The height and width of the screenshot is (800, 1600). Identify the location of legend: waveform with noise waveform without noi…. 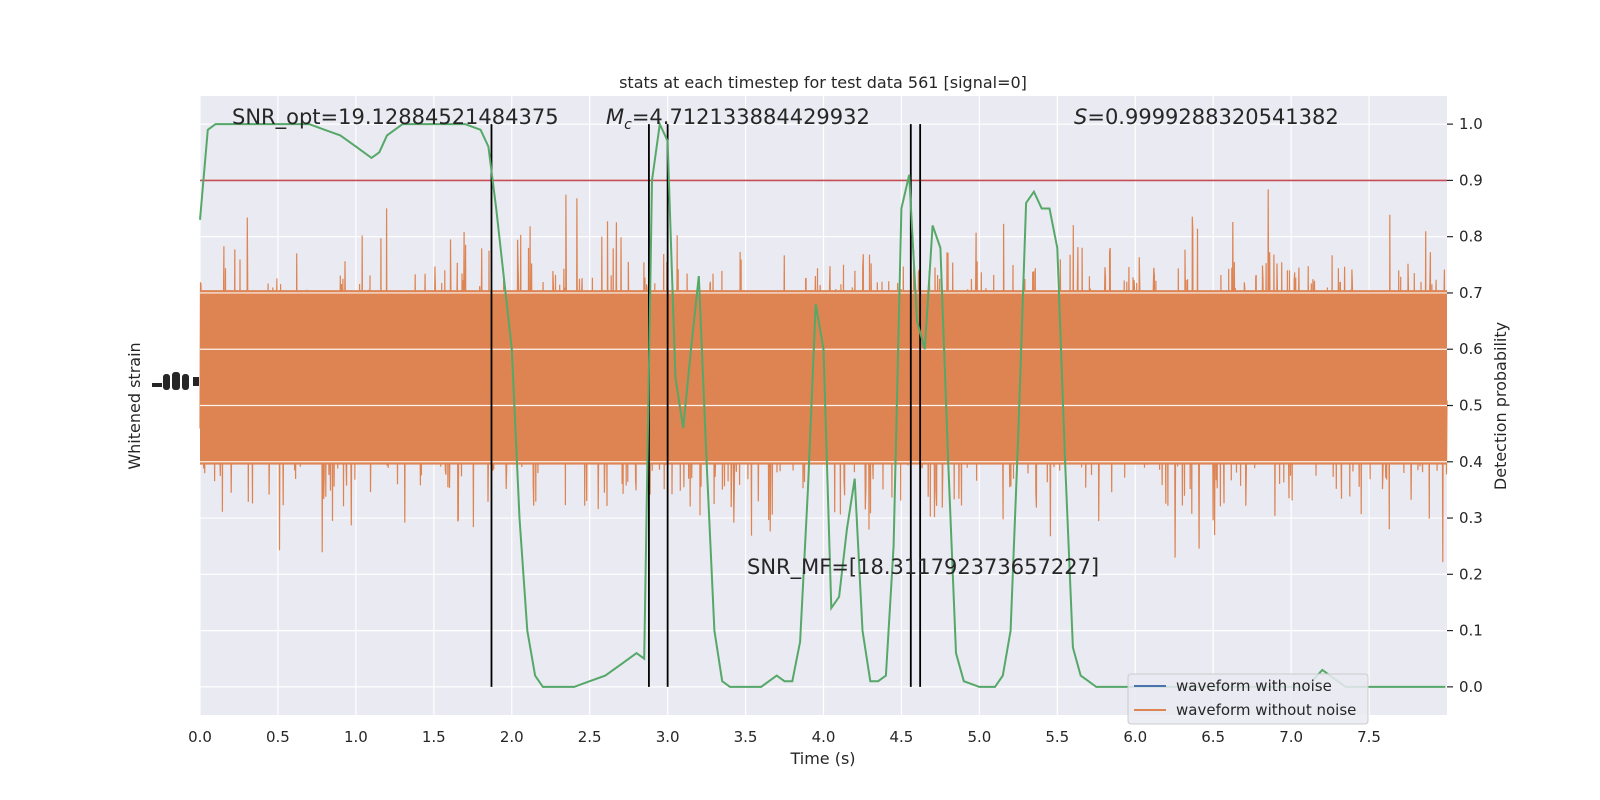
(1248, 699).